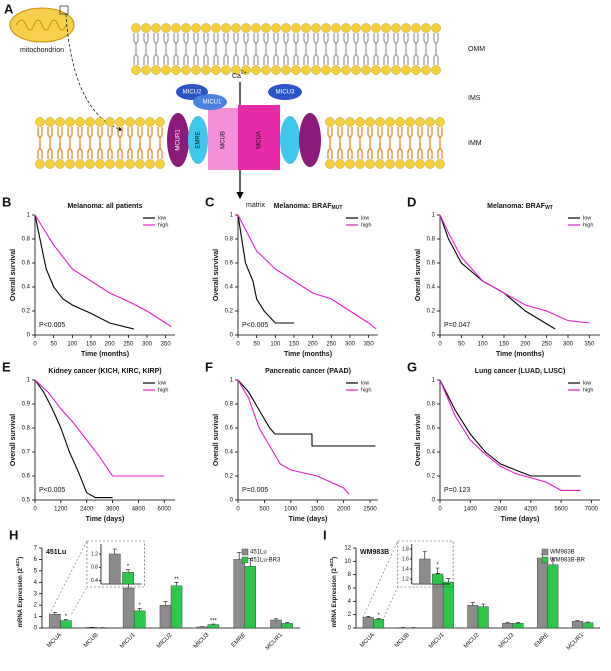 Image resolution: width=611 pixels, height=671 pixels. I want to click on error-bar, so click(448, 580).